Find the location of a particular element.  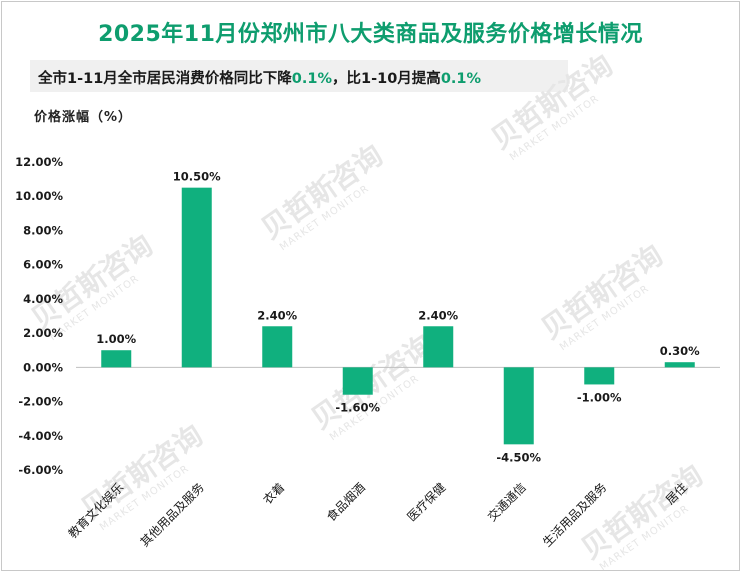

y-tick-label: 6.00% is located at coordinates (43, 265).